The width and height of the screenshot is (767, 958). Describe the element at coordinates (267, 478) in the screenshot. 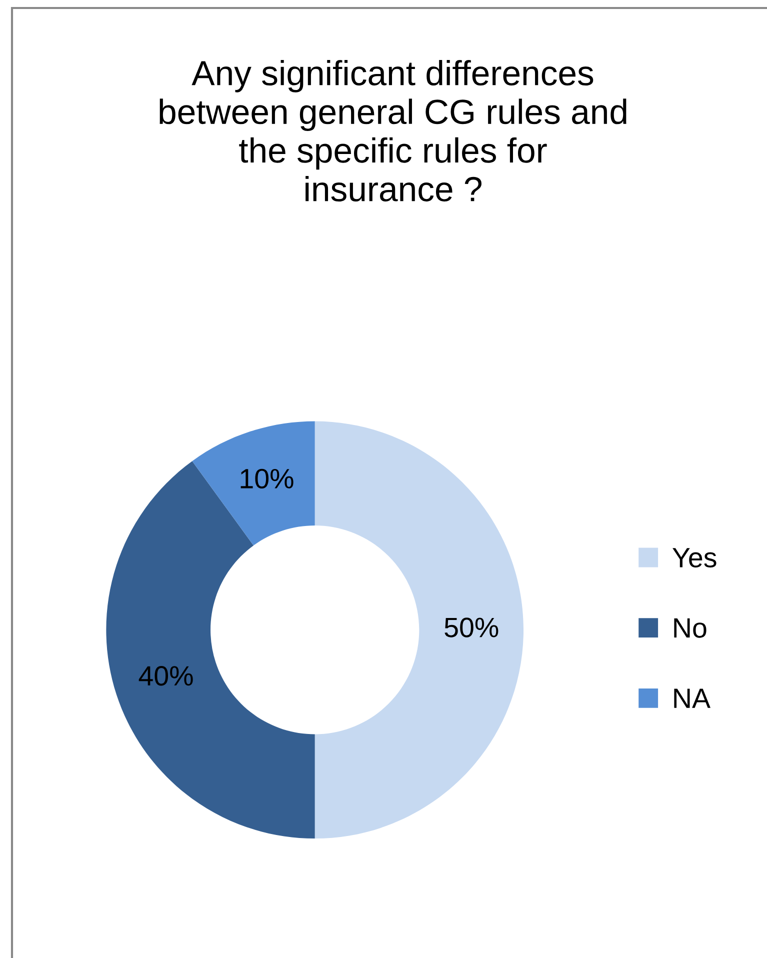

I see `data-label: 10%` at that location.